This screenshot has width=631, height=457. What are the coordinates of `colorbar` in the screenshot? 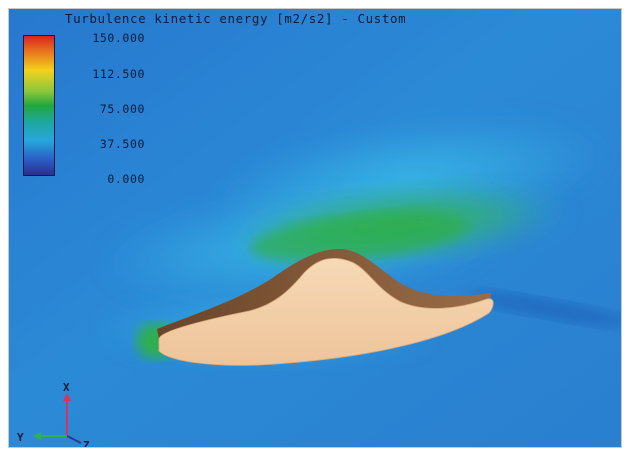 It's located at (39, 105).